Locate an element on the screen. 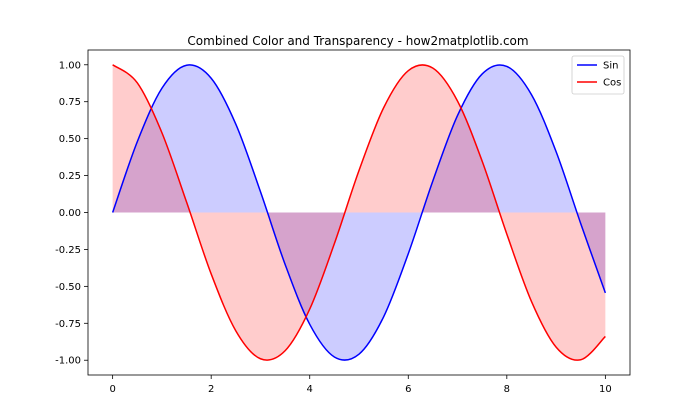  y-tick-label-5: 0.25 is located at coordinates (70, 176).